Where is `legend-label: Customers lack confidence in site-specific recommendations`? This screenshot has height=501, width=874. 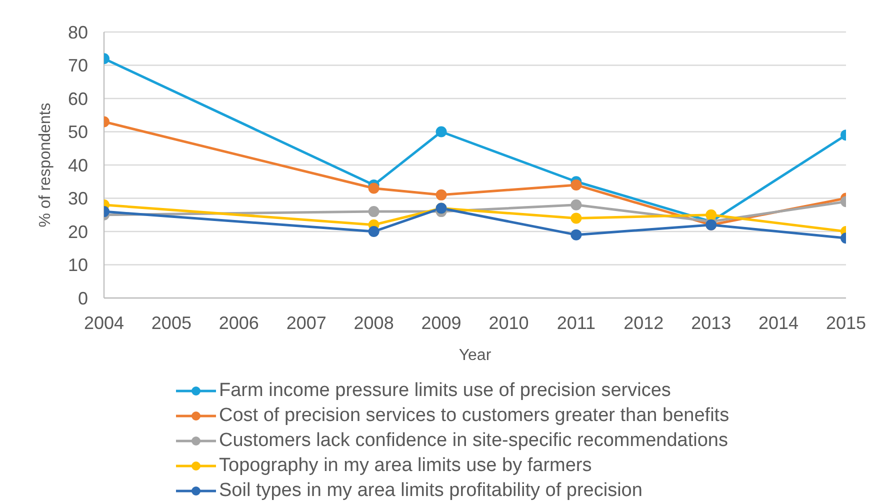
legend-label: Customers lack confidence in site-specific recommendations is located at coordinates (473, 440).